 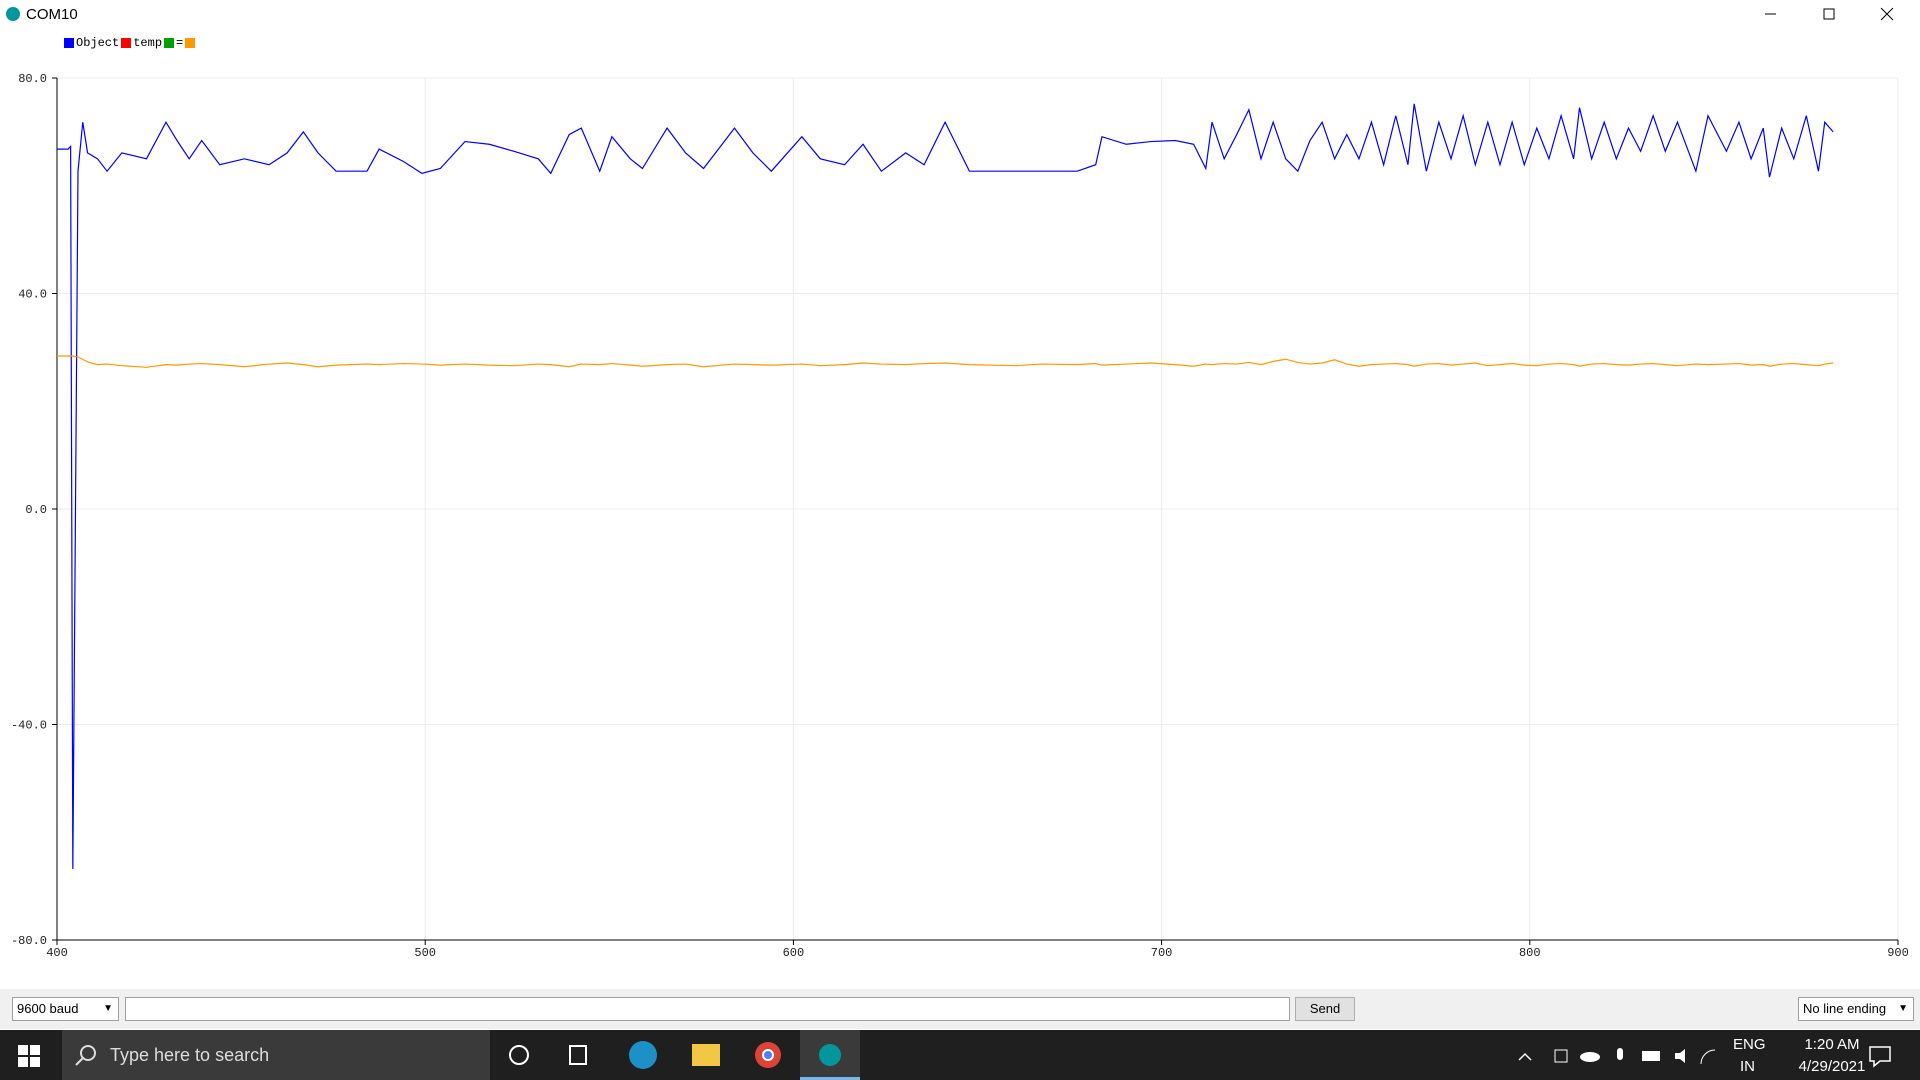 I want to click on search-icon, so click(x=85, y=1055).